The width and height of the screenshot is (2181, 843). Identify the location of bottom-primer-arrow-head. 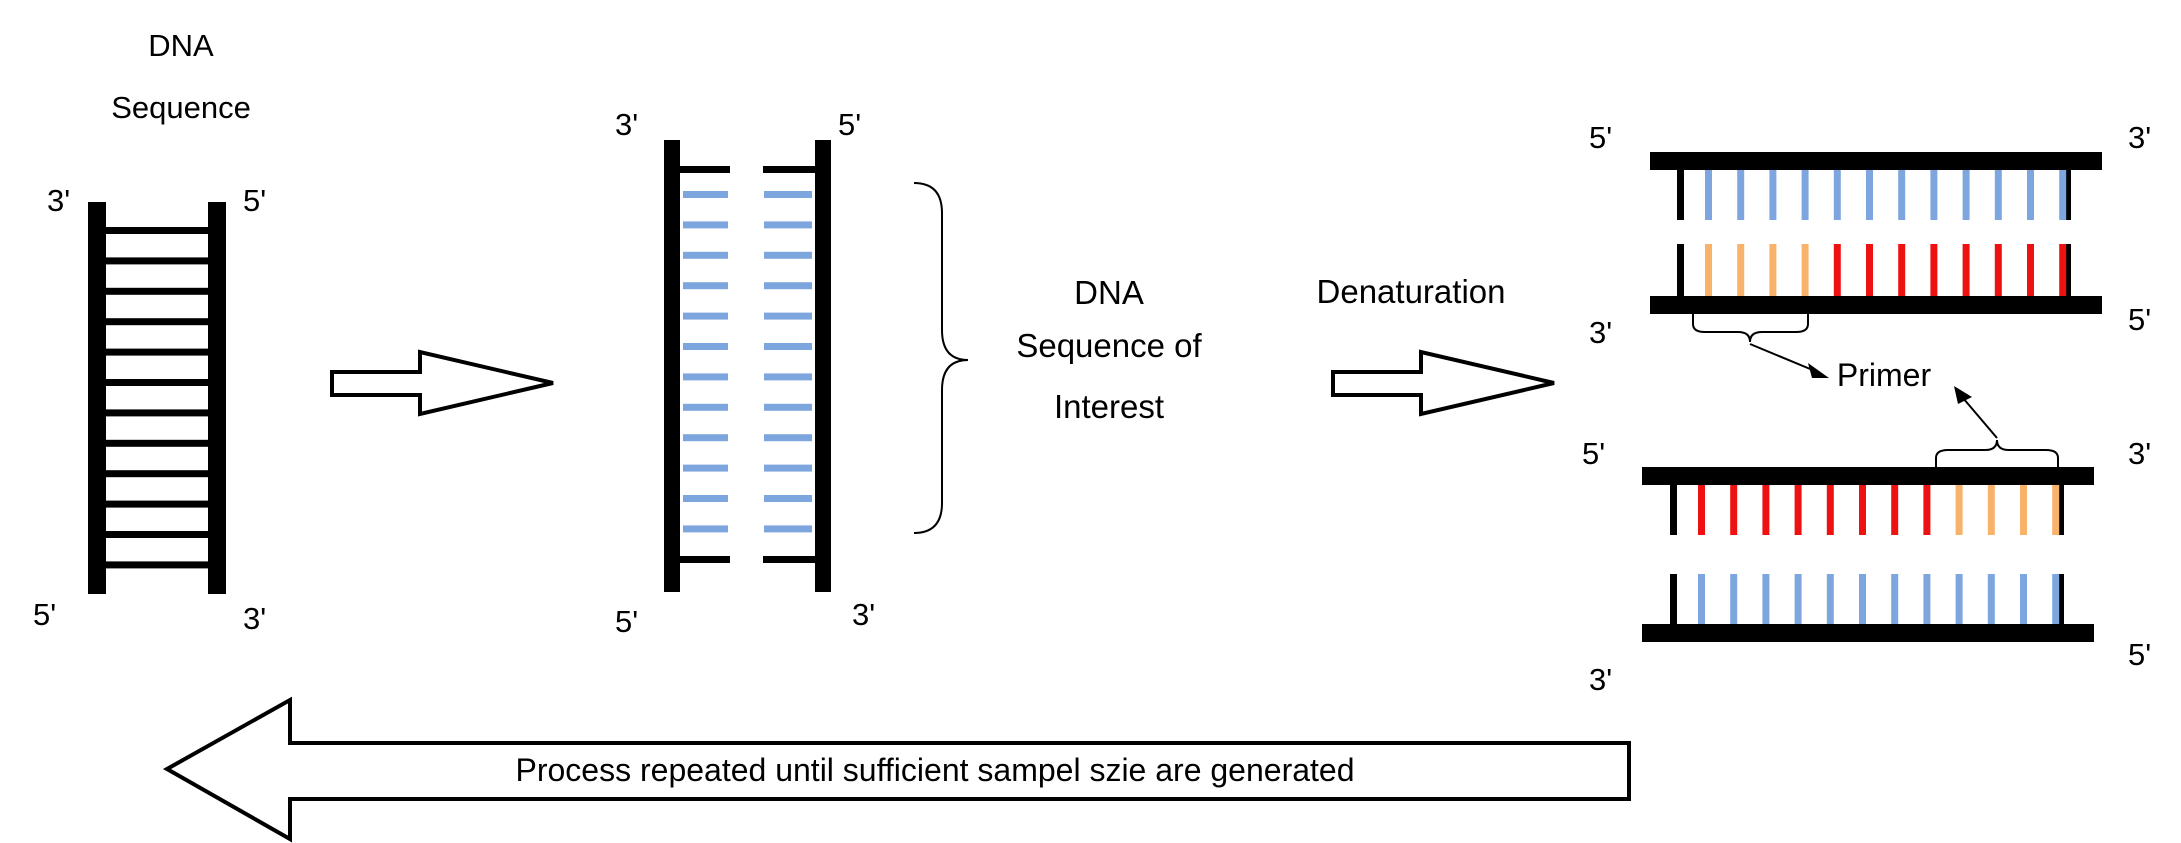
(1963, 395).